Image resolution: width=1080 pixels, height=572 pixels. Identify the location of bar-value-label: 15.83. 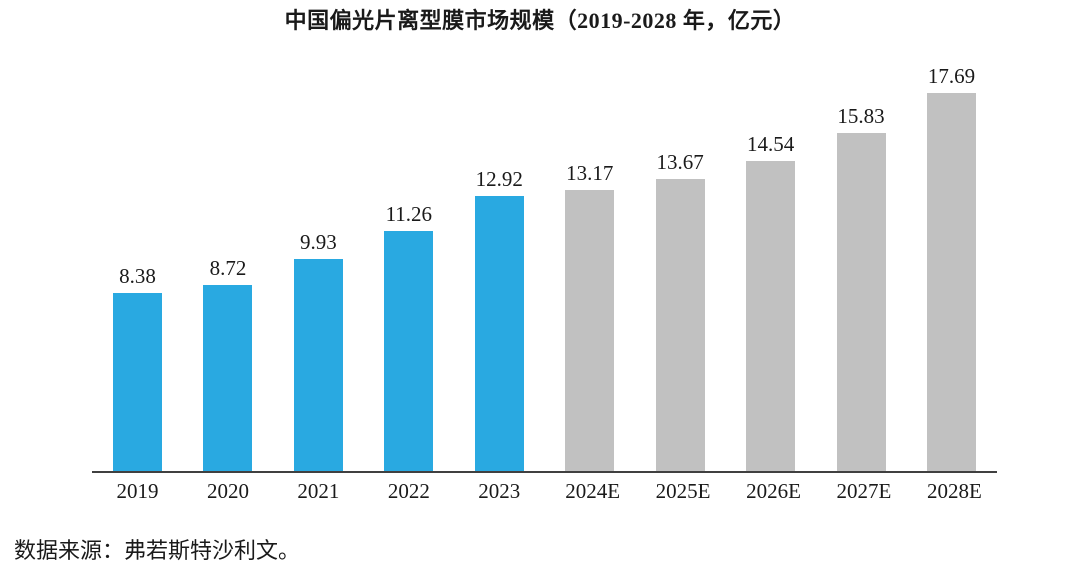
(861, 116).